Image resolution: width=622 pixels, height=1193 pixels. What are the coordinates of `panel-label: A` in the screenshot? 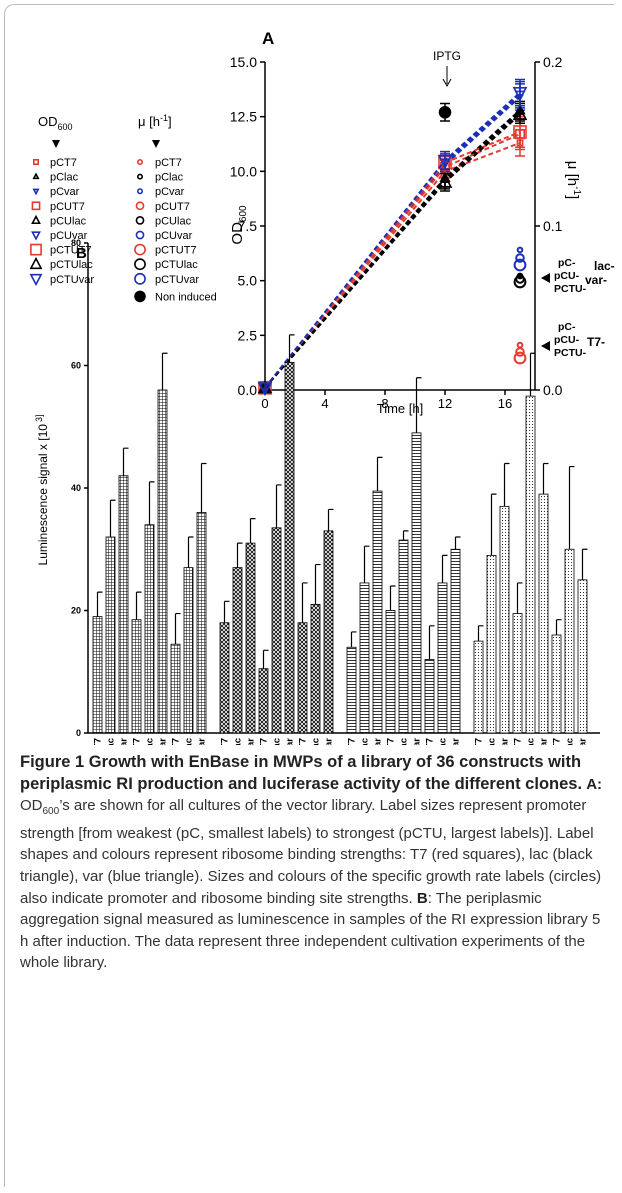 It's located at (268, 38).